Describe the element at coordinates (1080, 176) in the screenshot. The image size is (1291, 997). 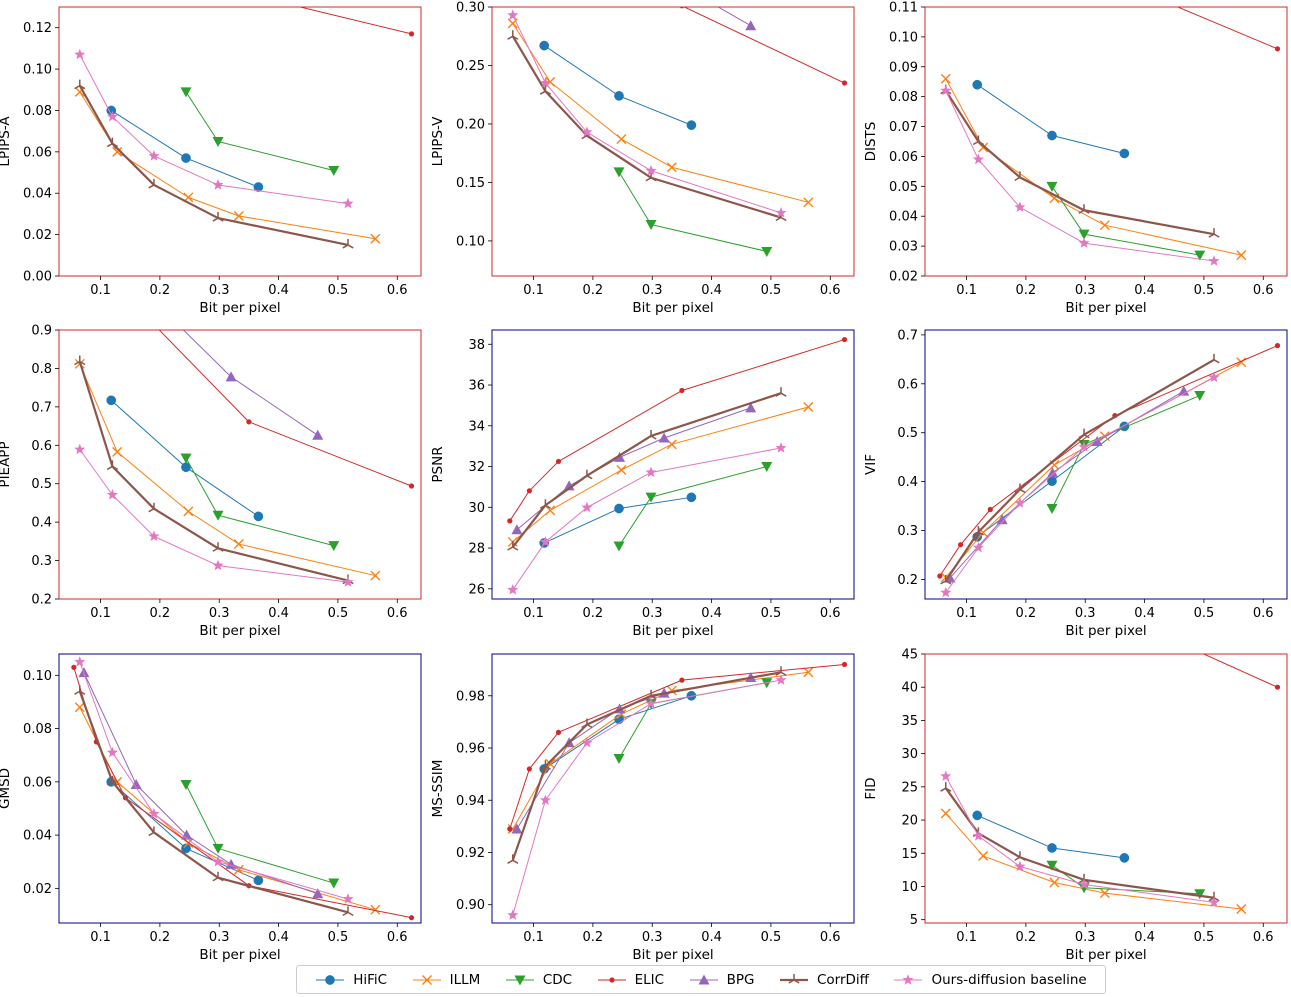
I see `series-line-ours` at that location.